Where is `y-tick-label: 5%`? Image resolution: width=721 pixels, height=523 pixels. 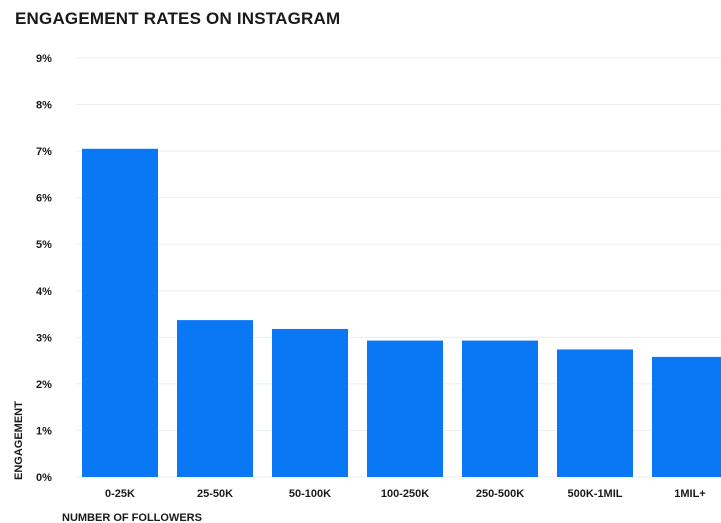 y-tick-label: 5% is located at coordinates (44, 245).